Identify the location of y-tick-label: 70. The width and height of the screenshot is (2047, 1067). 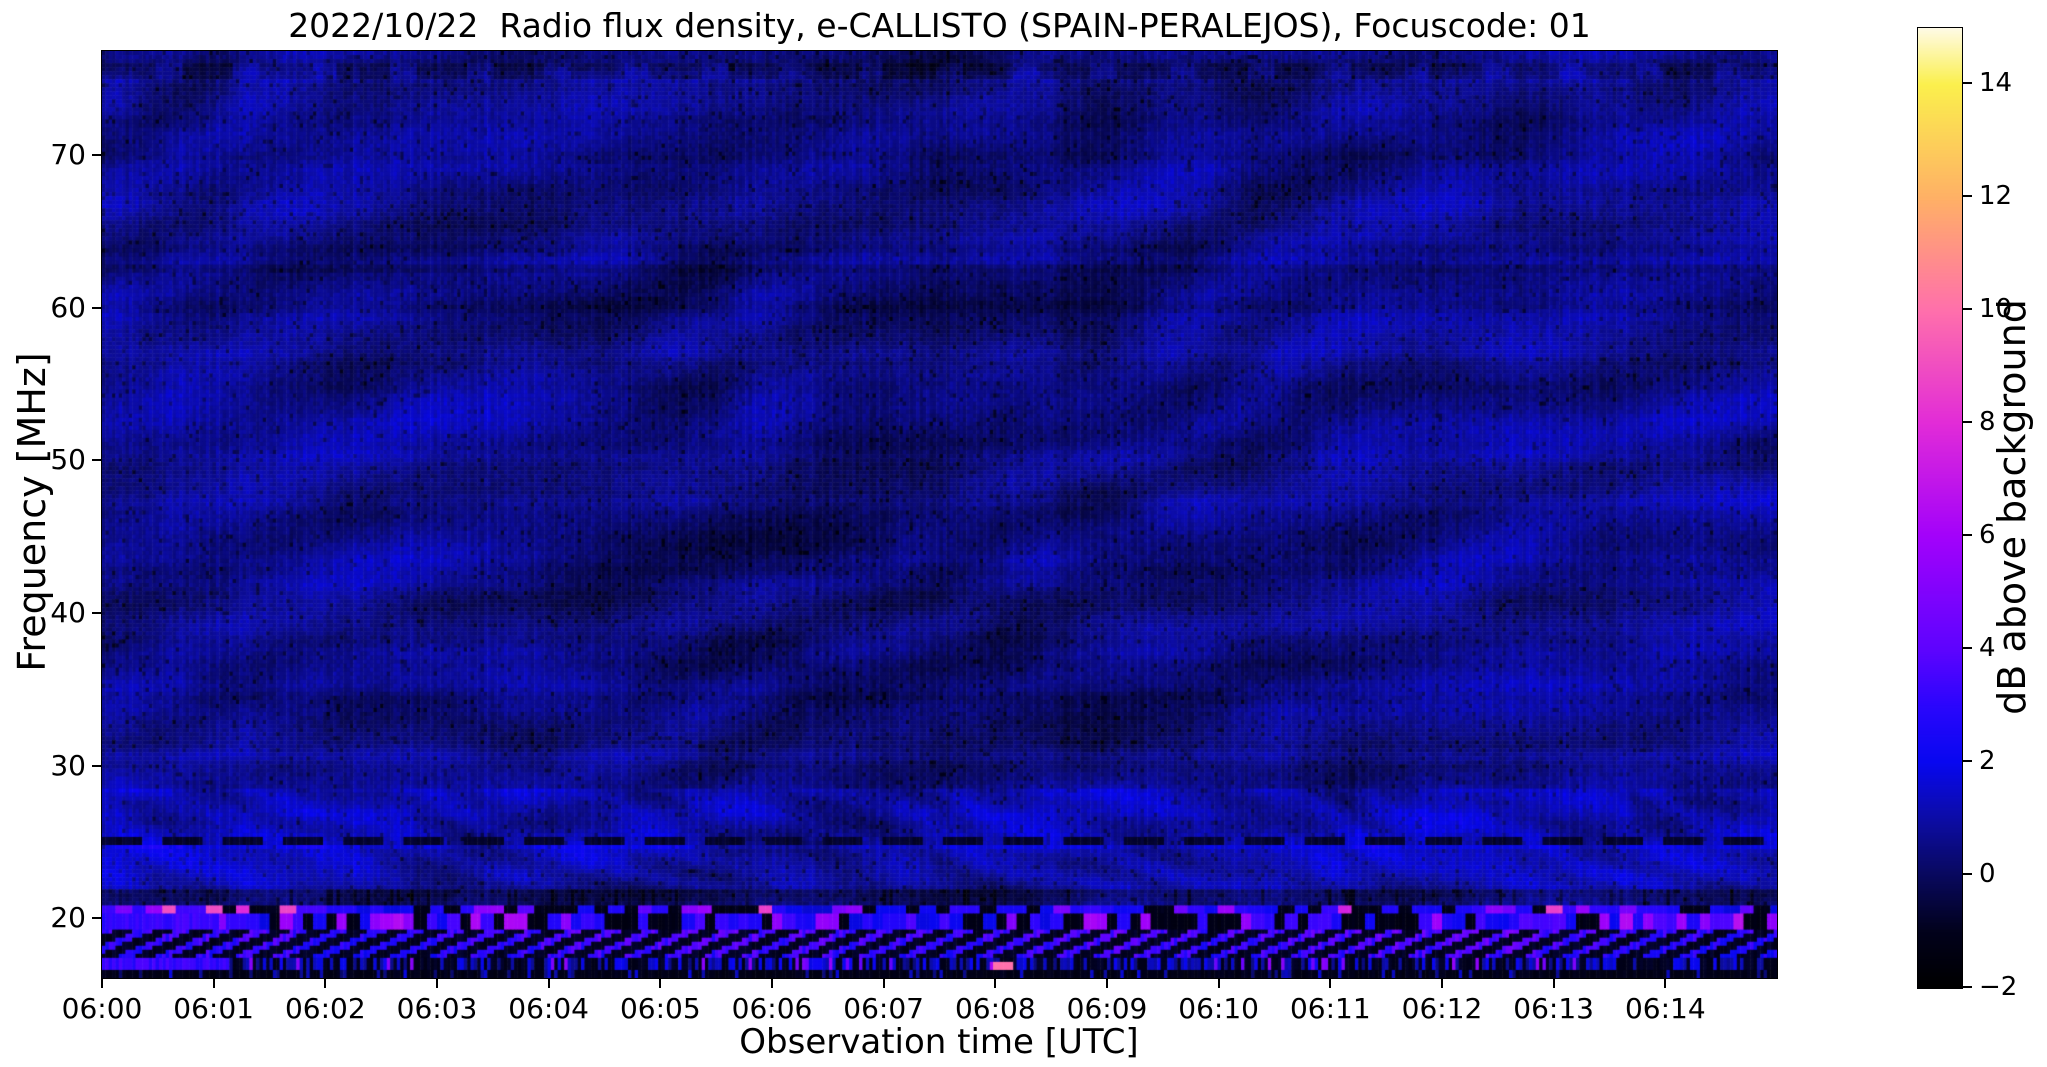
(68, 154).